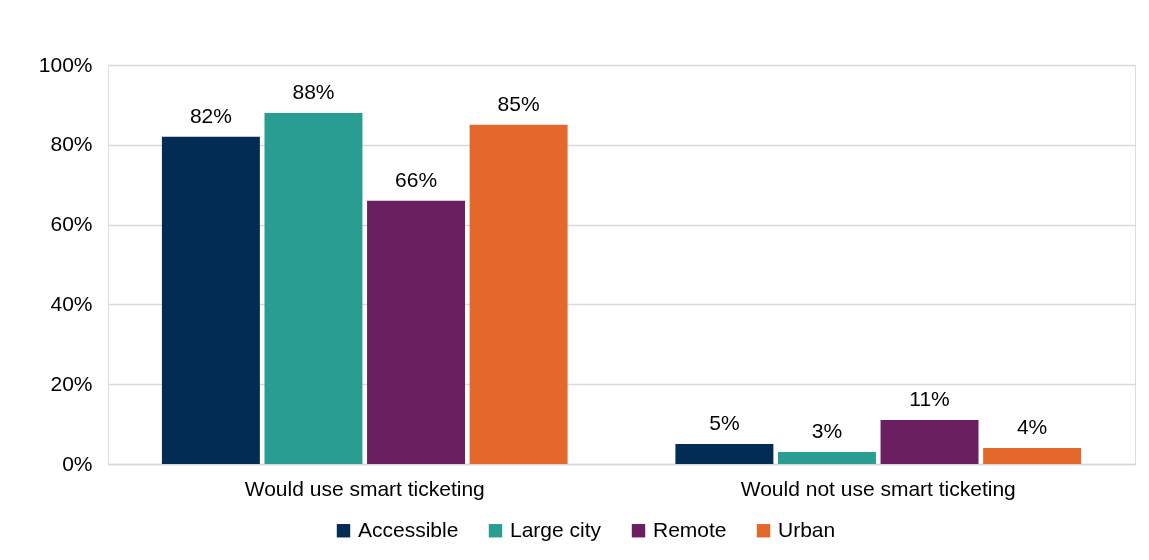  I want to click on legend-label: Large city, so click(556, 529).